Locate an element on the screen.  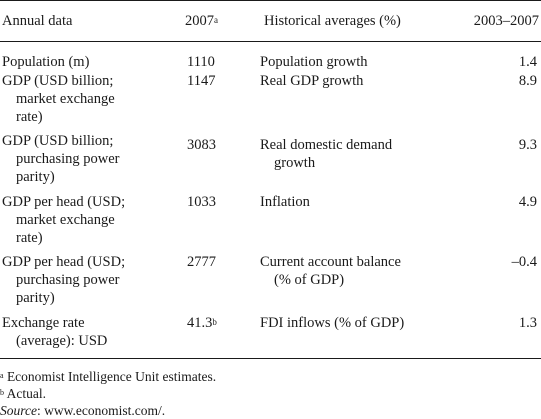
hist-label: Population growth is located at coordinates (314, 62).